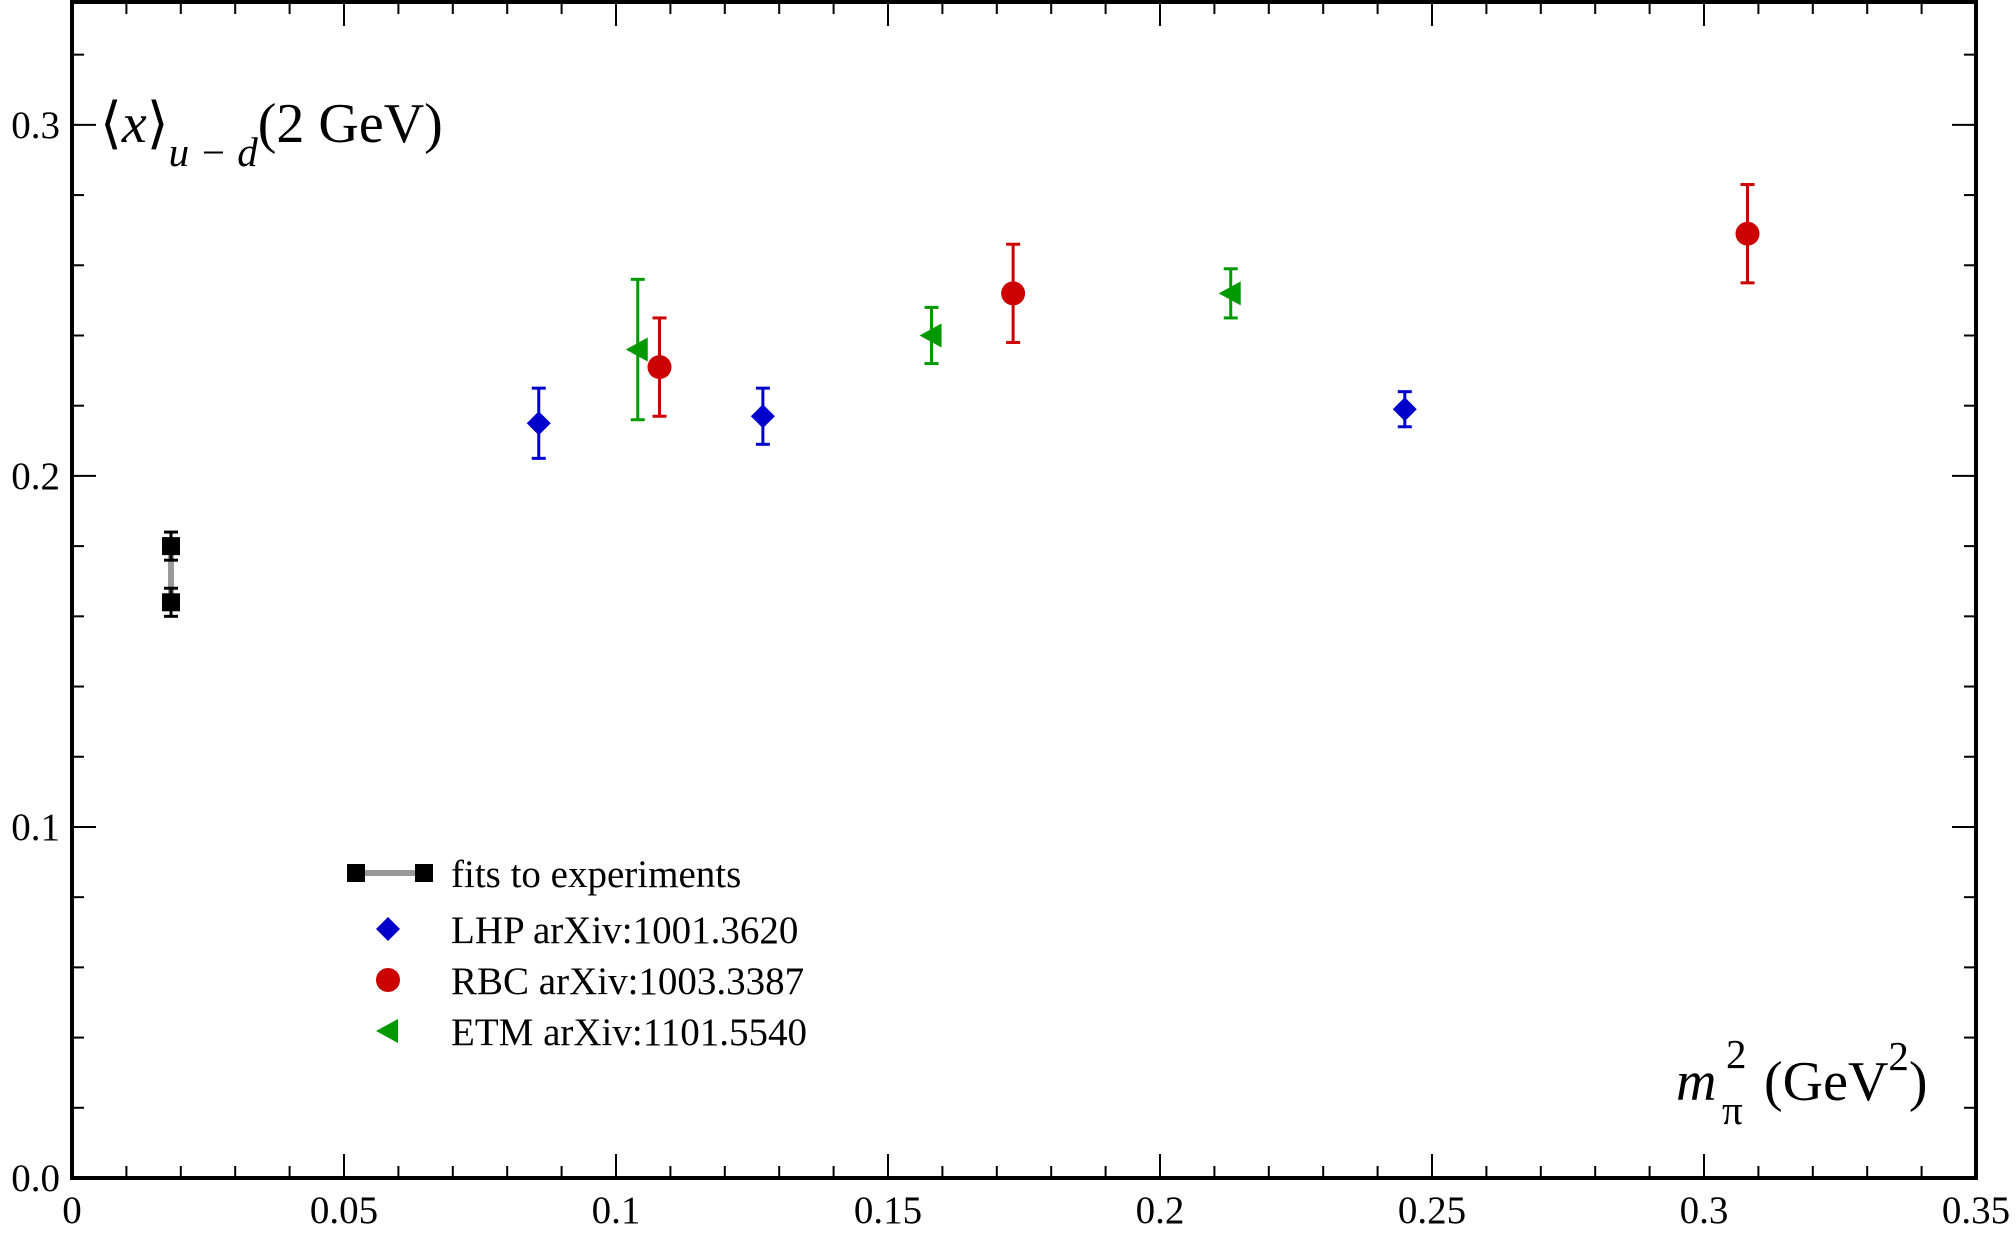  I want to click on x-axis-title-superscript: 2, so click(1736, 1054).